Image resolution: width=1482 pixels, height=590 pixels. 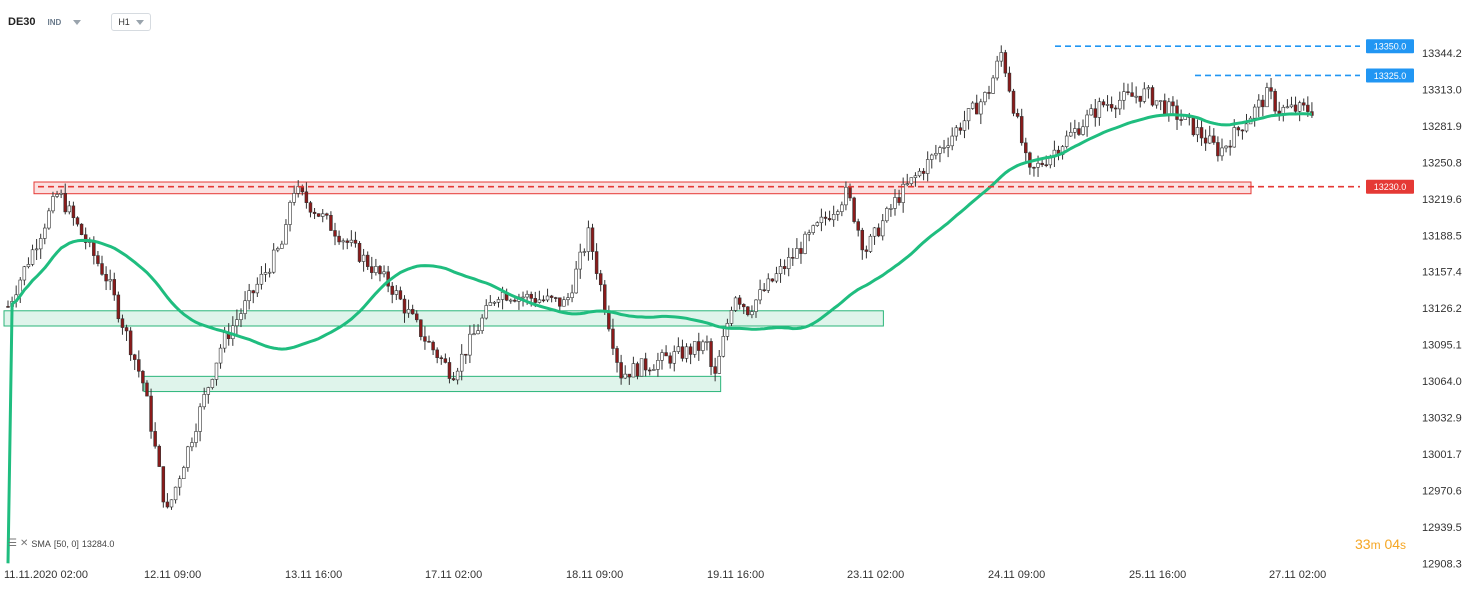 What do you see at coordinates (12, 543) in the screenshot?
I see `menu-icon: ☰` at bounding box center [12, 543].